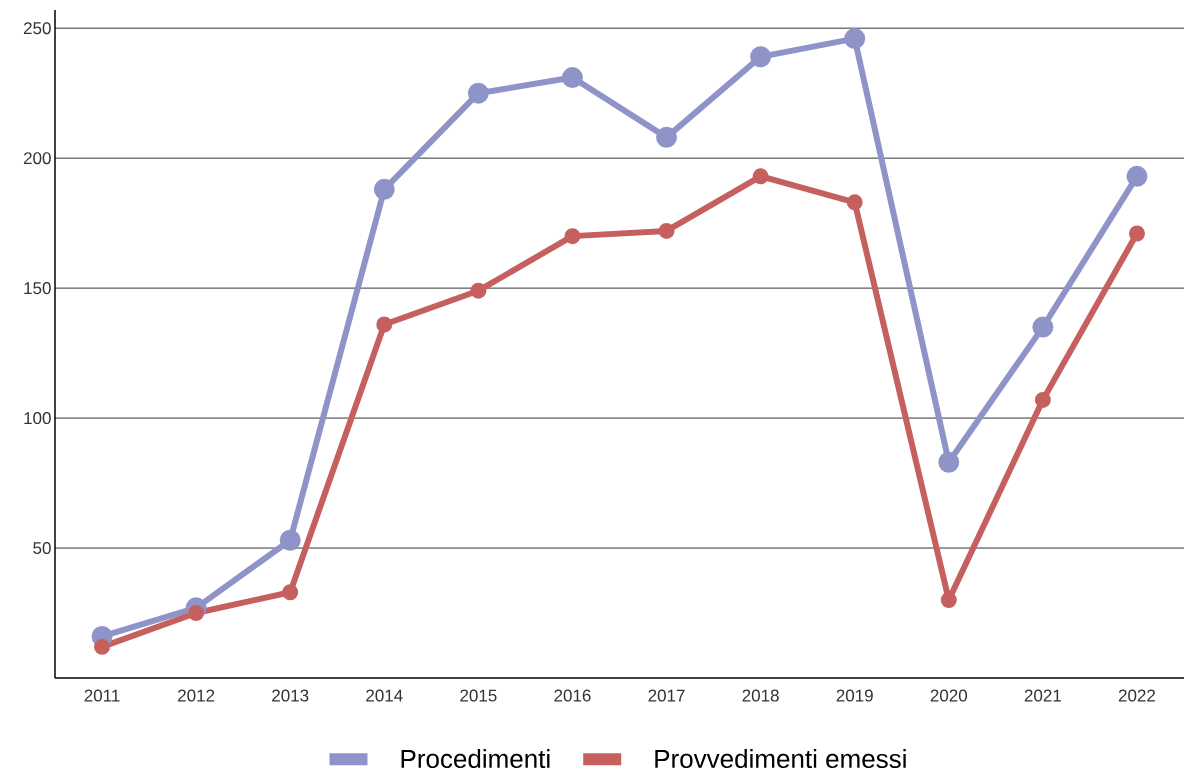 The height and width of the screenshot is (780, 1184). What do you see at coordinates (290, 695) in the screenshot?
I see `x-tick-label: 2013` at bounding box center [290, 695].